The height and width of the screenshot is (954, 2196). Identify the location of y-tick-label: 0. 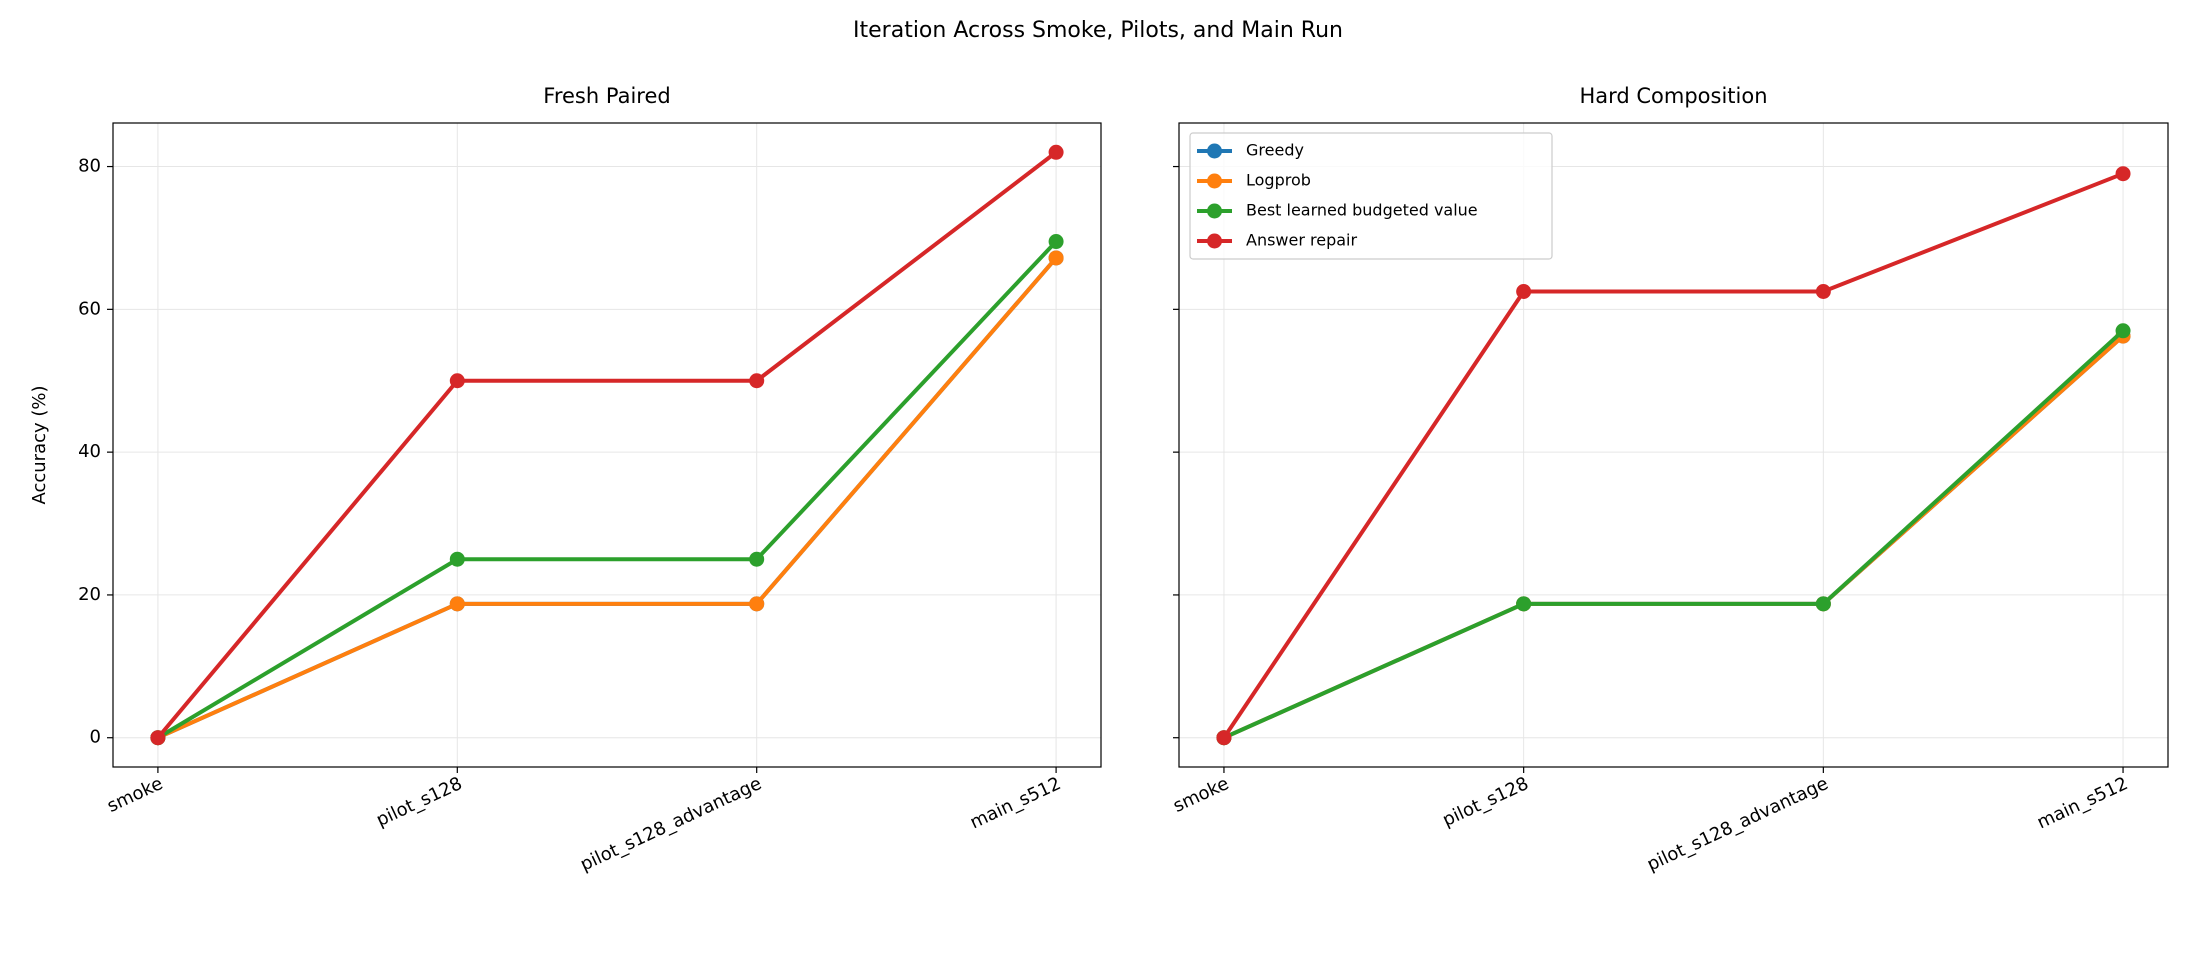
(95, 737).